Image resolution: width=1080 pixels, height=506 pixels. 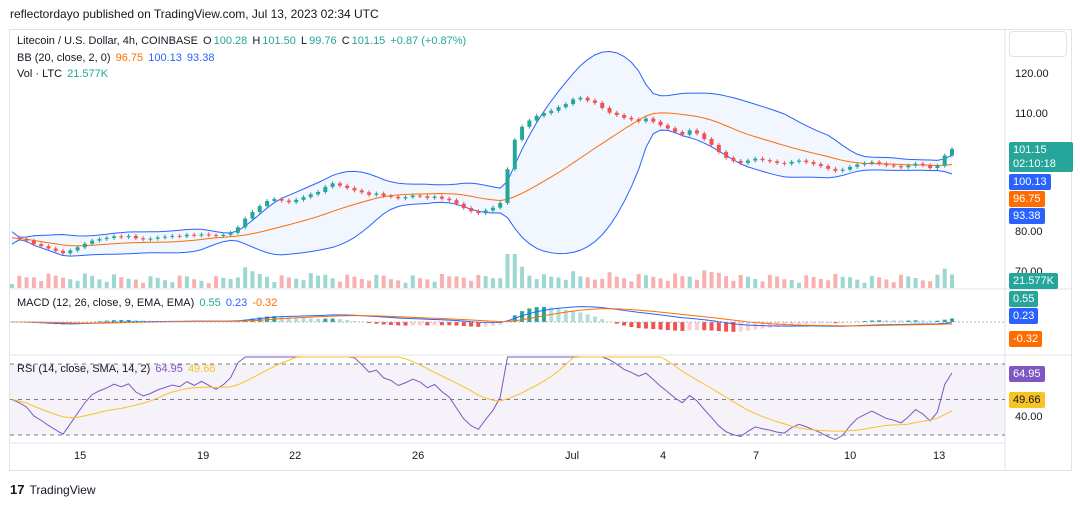 What do you see at coordinates (1038, 44) in the screenshot?
I see `chart-settings-button` at bounding box center [1038, 44].